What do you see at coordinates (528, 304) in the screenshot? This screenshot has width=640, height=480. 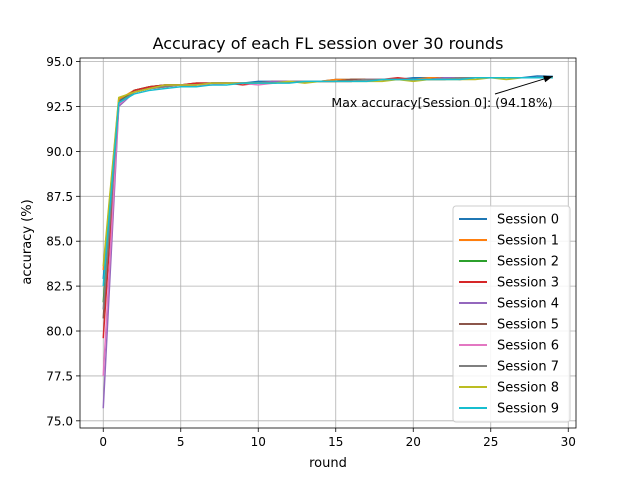 I see `legend-label: Session 4` at bounding box center [528, 304].